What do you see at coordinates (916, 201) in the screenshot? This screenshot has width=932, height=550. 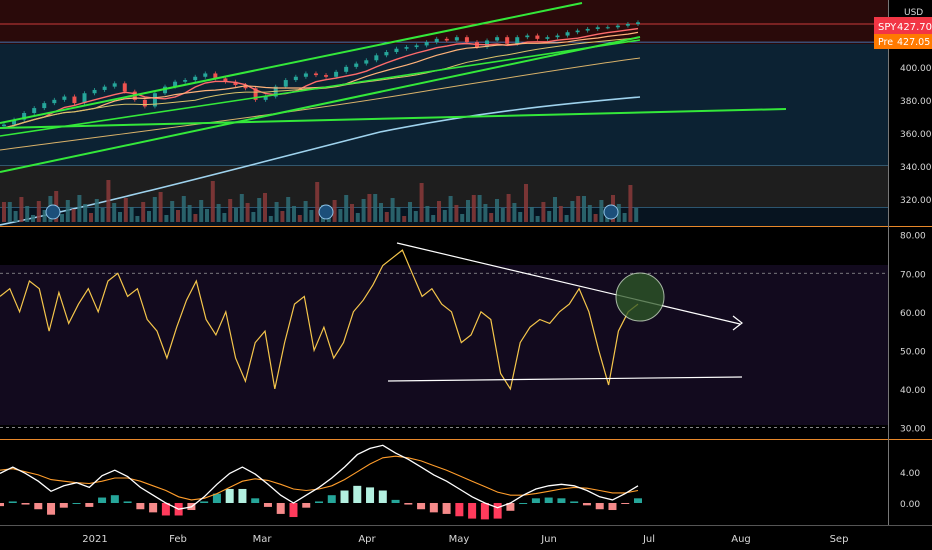 I see `price-tick-label: 320.00` at bounding box center [916, 201].